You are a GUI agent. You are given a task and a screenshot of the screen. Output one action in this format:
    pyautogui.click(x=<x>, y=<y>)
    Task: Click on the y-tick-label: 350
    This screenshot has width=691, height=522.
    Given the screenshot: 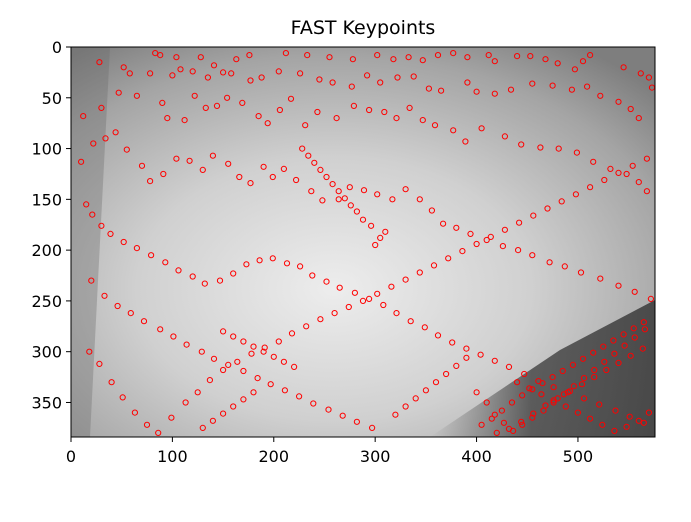 What is the action you would take?
    pyautogui.click(x=46, y=402)
    